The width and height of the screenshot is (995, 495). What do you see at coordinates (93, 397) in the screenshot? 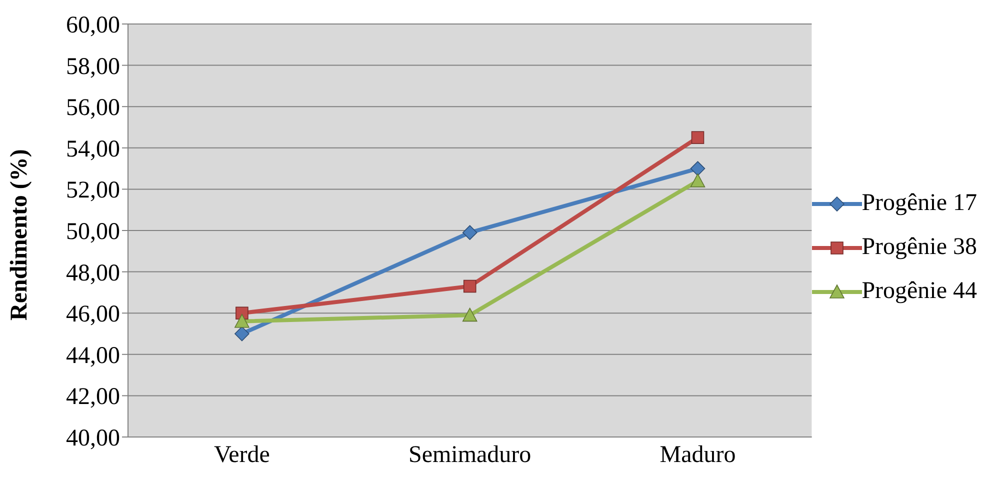
I see `y-tick-label: 42,00` at bounding box center [93, 397].